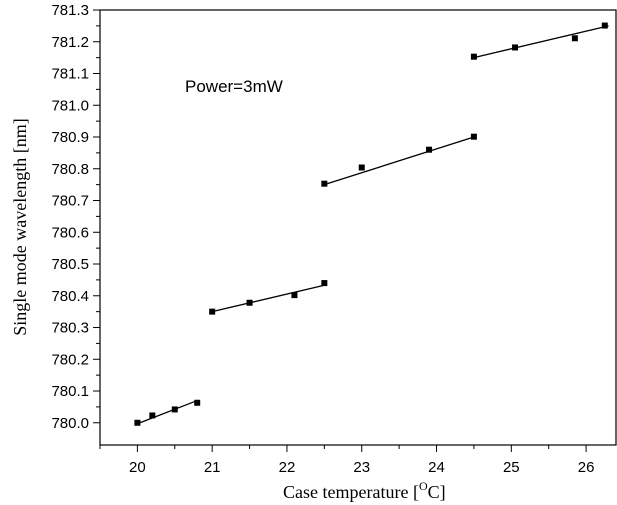  I want to click on y-axis-title: Single mode wavelength [nm], so click(20, 226).